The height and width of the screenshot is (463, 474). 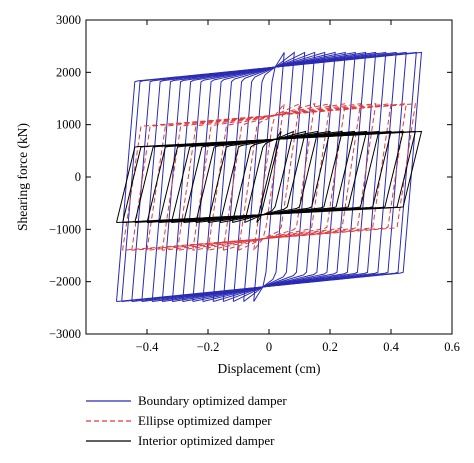 I want to click on x-tick-label-2: 0, so click(x=269, y=347).